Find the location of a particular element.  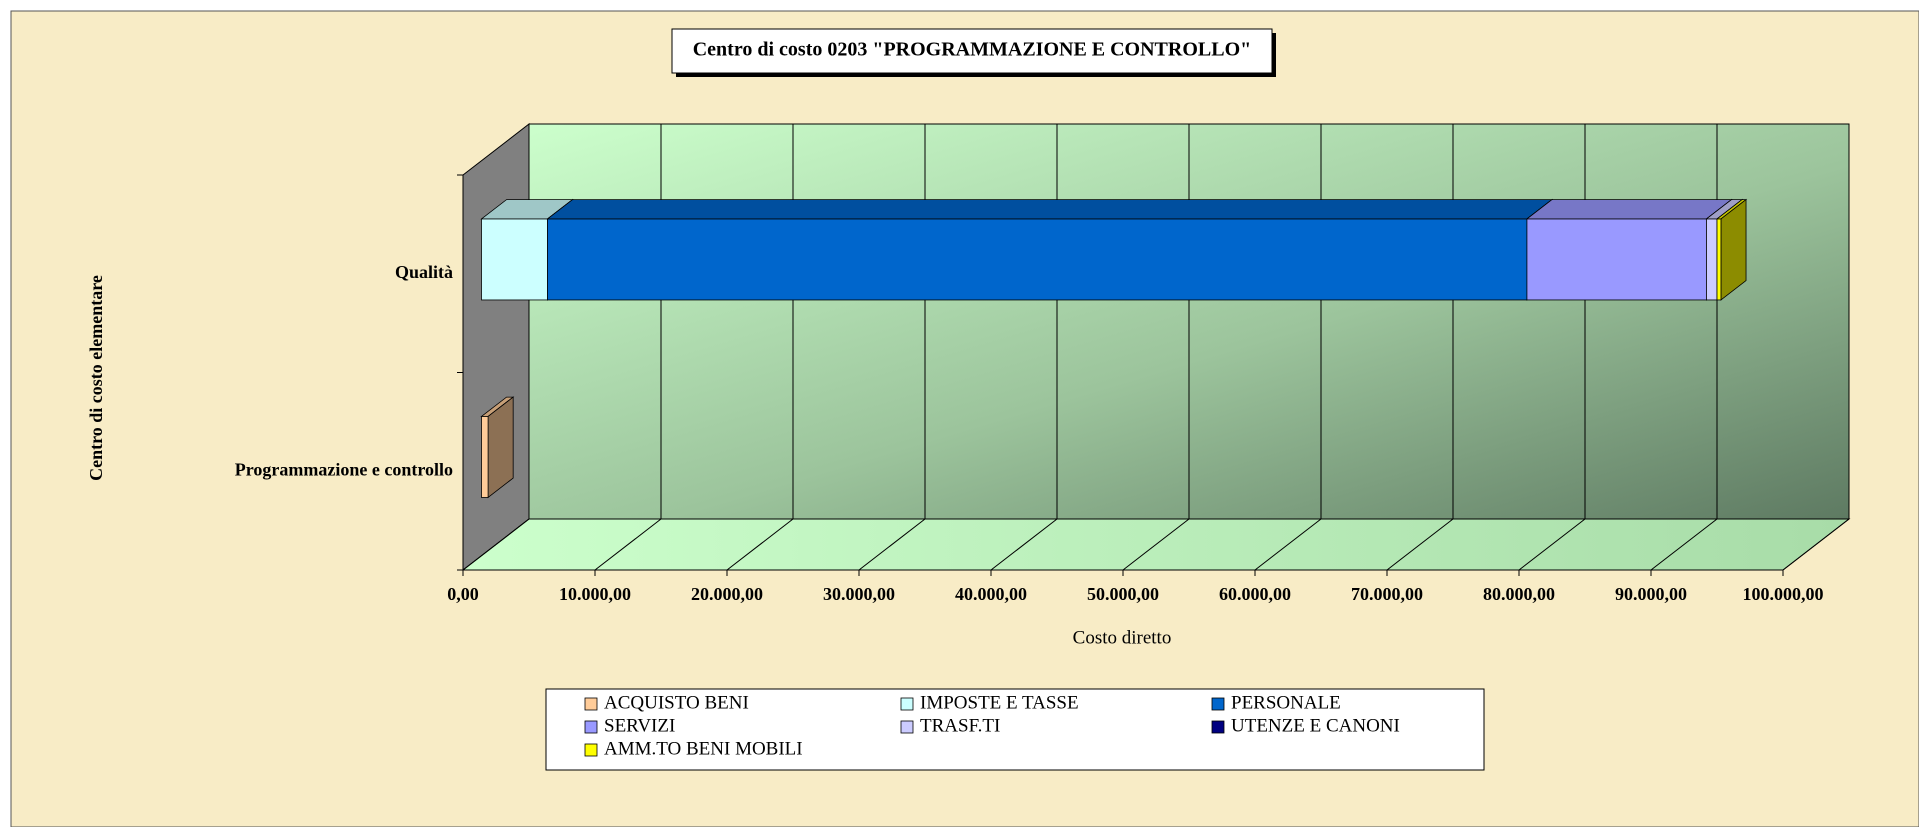

x-tick-label: 40.000,00 is located at coordinates (991, 594).